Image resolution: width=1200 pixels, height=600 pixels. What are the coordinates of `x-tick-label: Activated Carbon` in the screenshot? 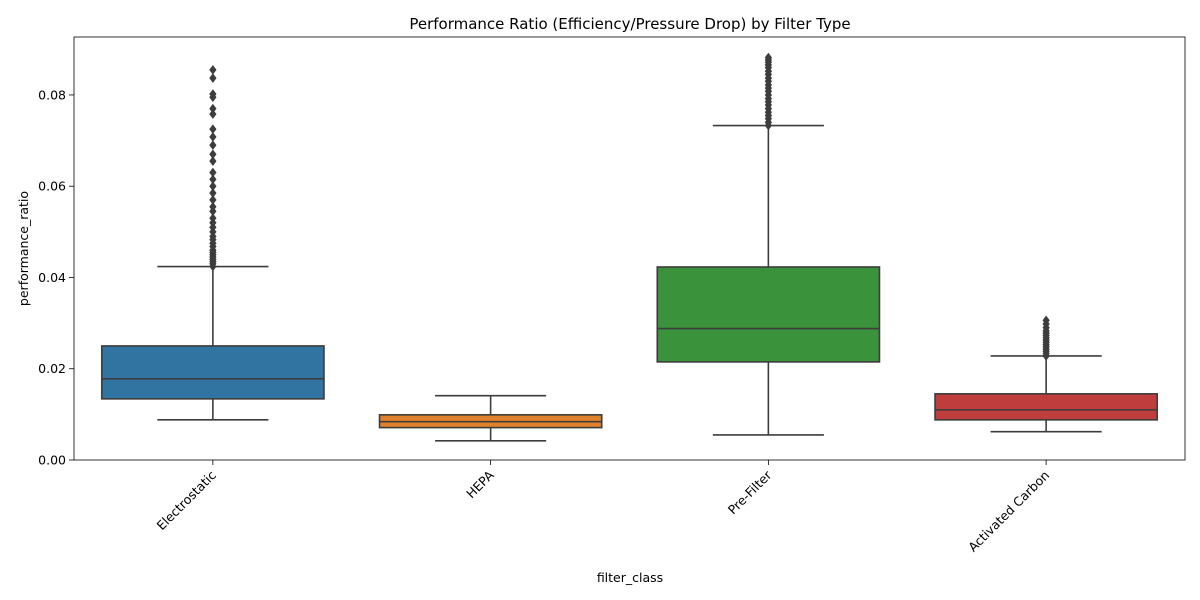 It's located at (1008, 511).